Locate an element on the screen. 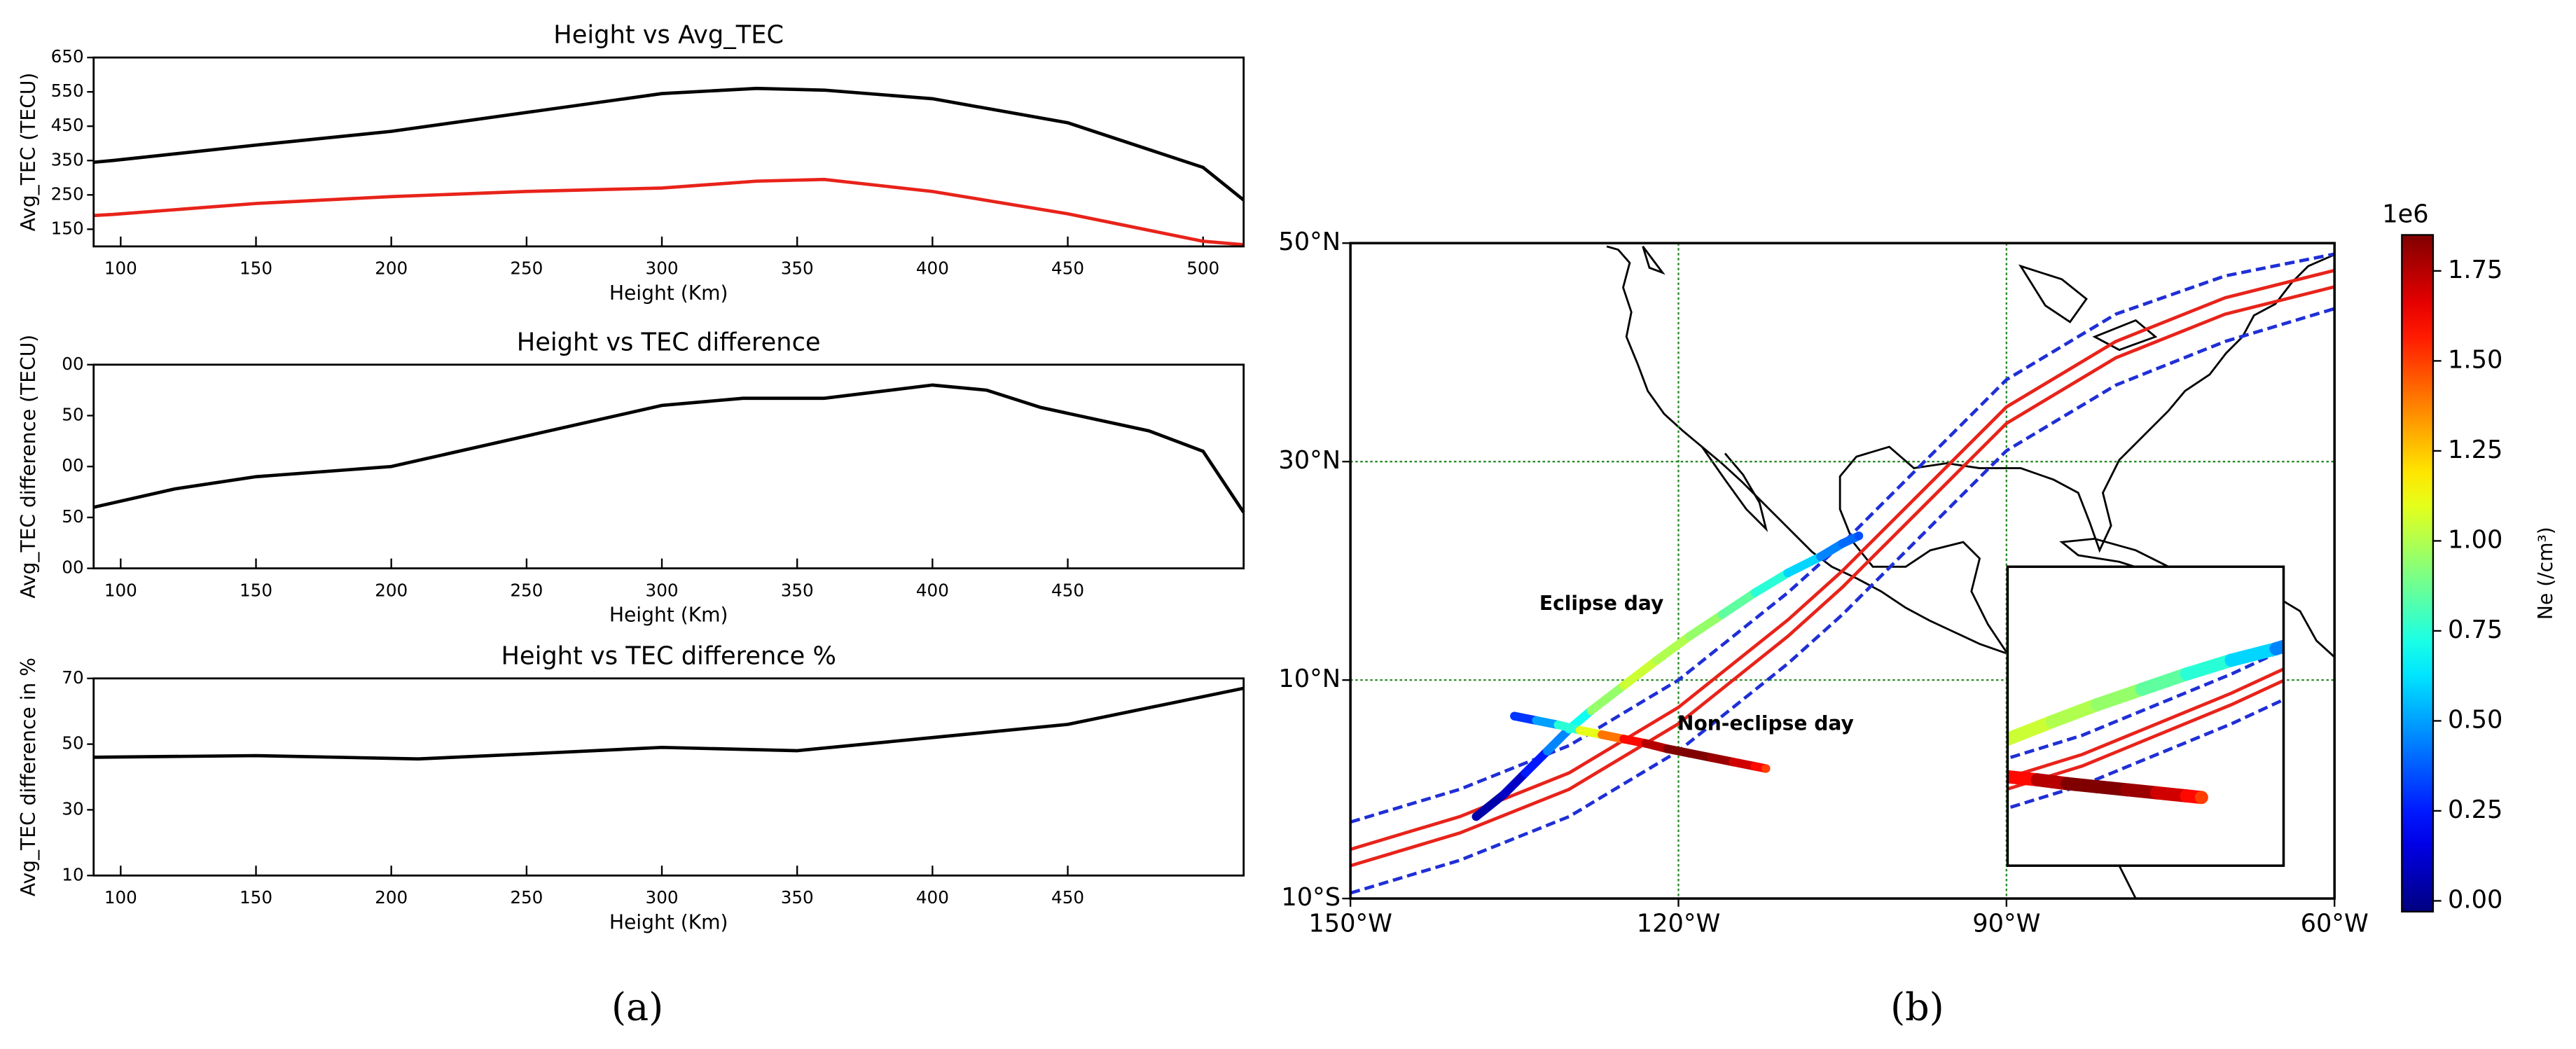  inset-frame is located at coordinates (2145, 716).